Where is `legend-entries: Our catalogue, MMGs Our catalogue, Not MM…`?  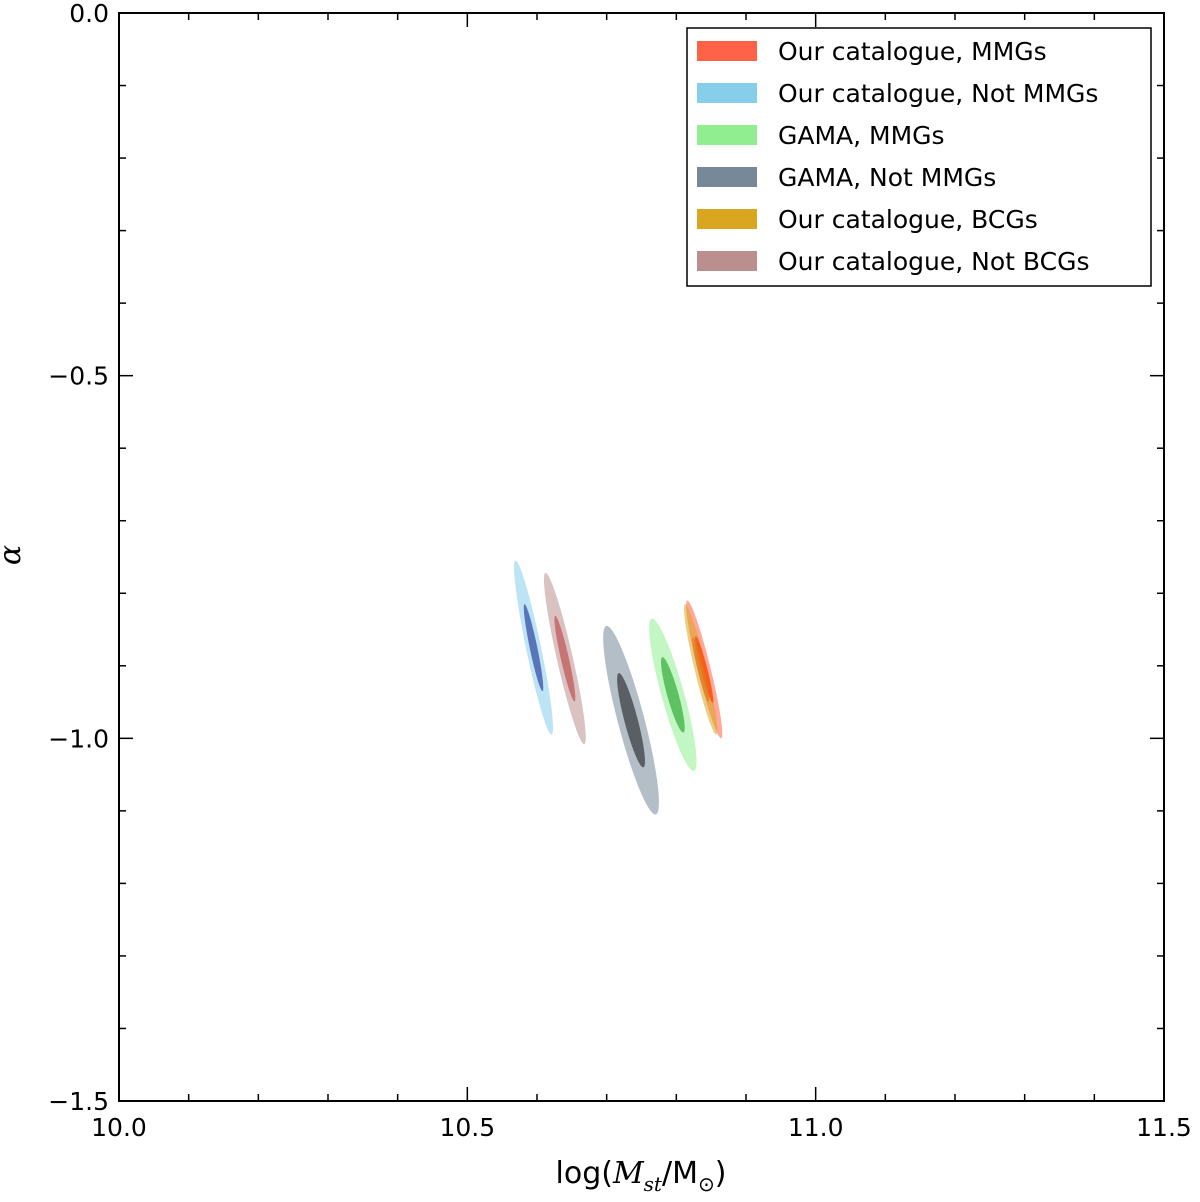 legend-entries: Our catalogue, MMGs Our catalogue, Not MM… is located at coordinates (897, 156).